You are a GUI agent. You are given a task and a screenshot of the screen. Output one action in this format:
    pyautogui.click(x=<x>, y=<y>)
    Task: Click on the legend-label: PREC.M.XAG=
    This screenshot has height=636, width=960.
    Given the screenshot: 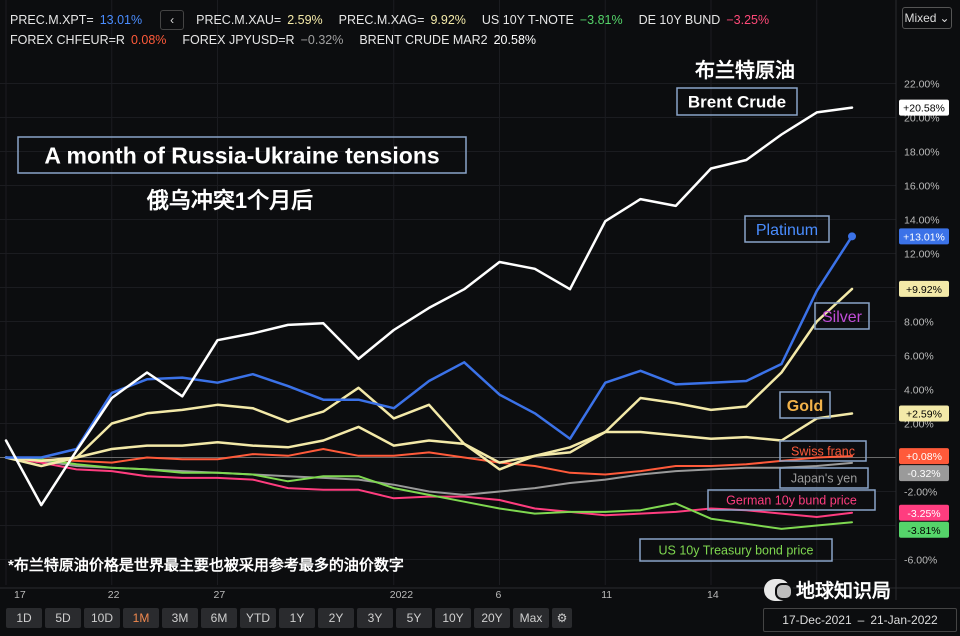 What is the action you would take?
    pyautogui.click(x=381, y=20)
    